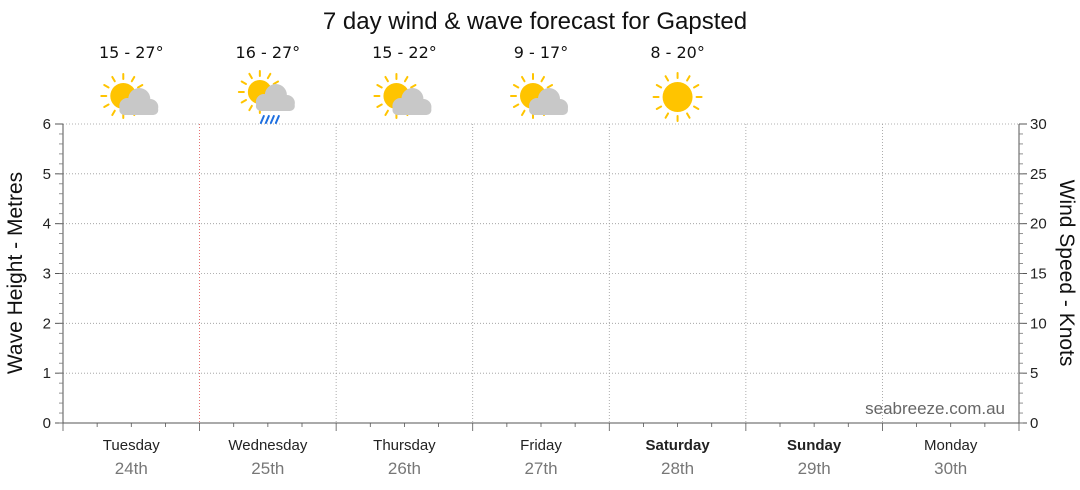 The width and height of the screenshot is (1080, 490). Describe the element at coordinates (15, 273) in the screenshot. I see `left-axis-label: Wave Height - Metres` at that location.